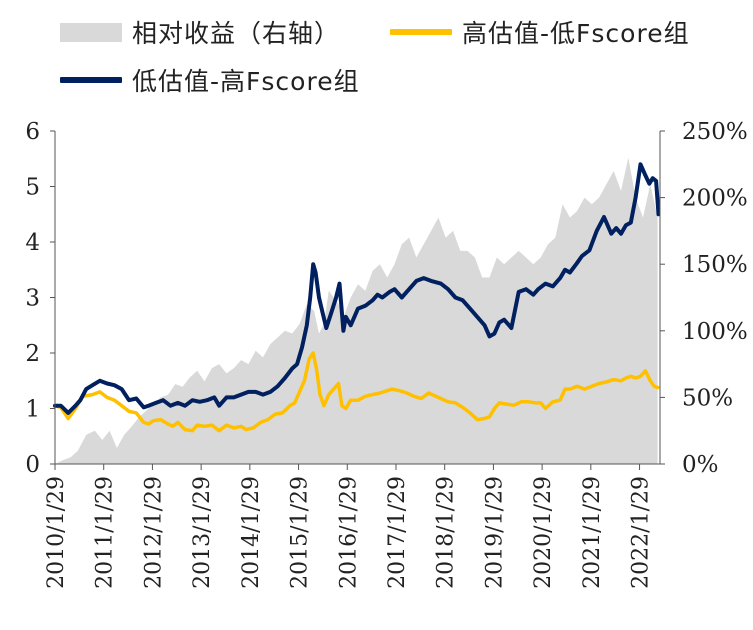 This screenshot has width=753, height=630. Describe the element at coordinates (105, 532) in the screenshot. I see `x-tick-label: 2011/1/29` at that location.